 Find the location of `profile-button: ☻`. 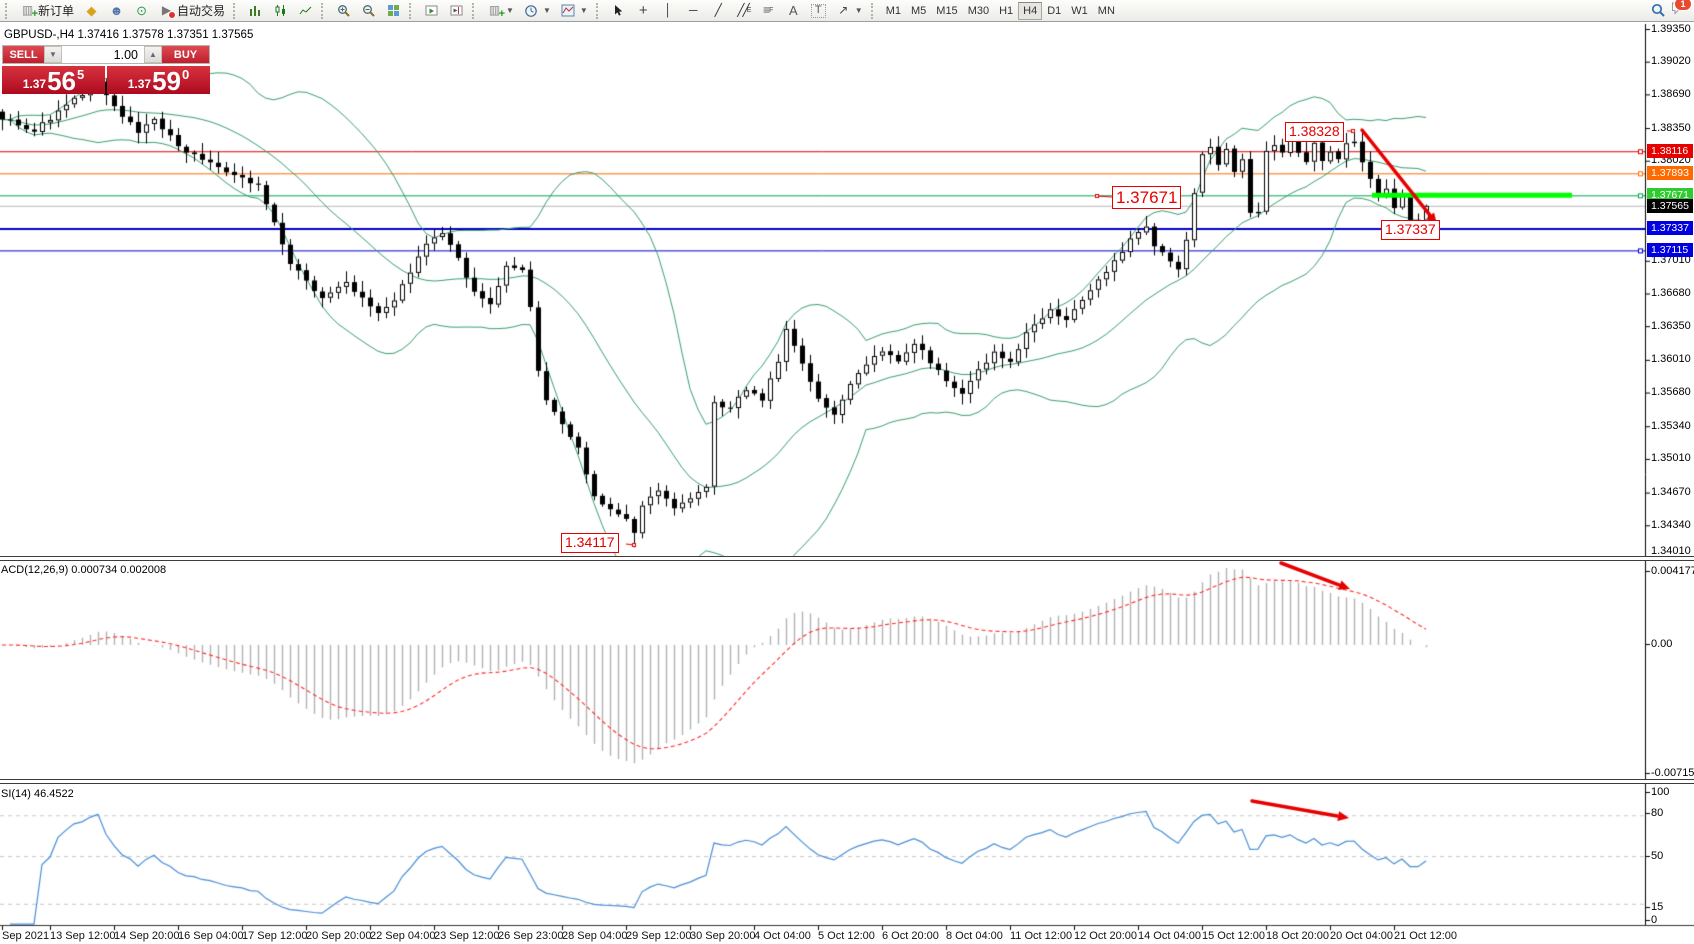

profile-button: ☻ is located at coordinates (116, 10).